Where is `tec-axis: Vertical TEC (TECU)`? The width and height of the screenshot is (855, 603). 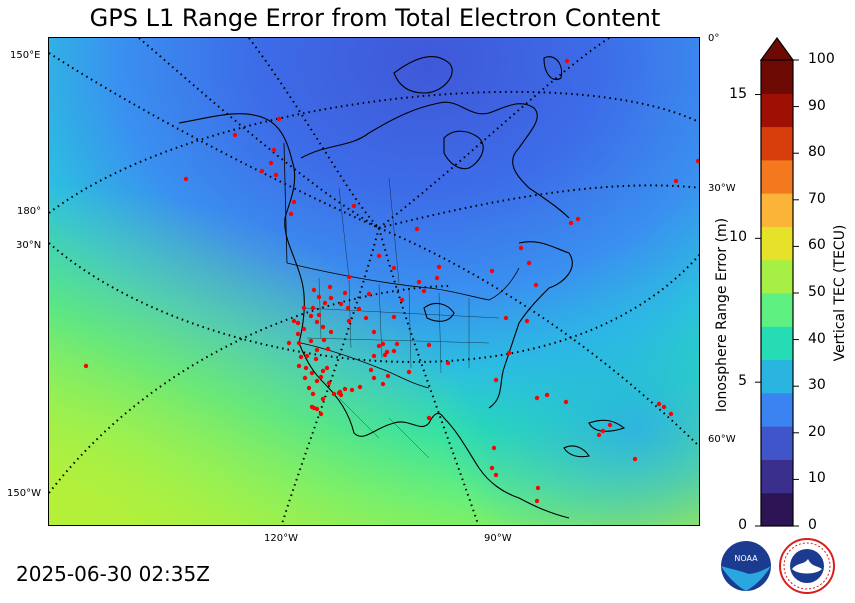
tec-axis: Vertical TEC (TECU) is located at coordinates (840, 295).